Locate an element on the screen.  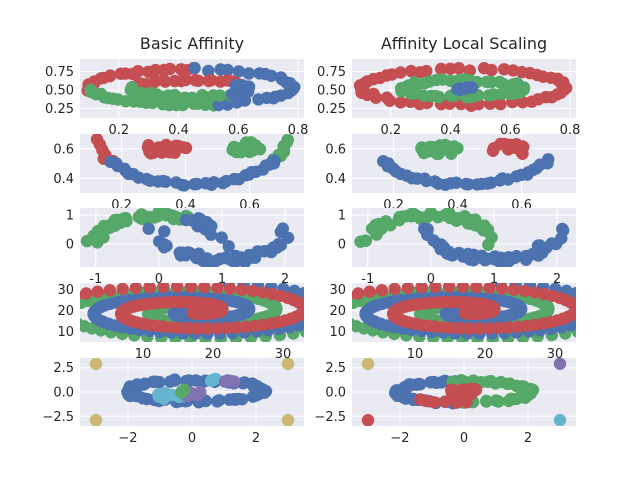
chart-panel-r2-c1: -1 0 1 201 is located at coordinates (457, 247).